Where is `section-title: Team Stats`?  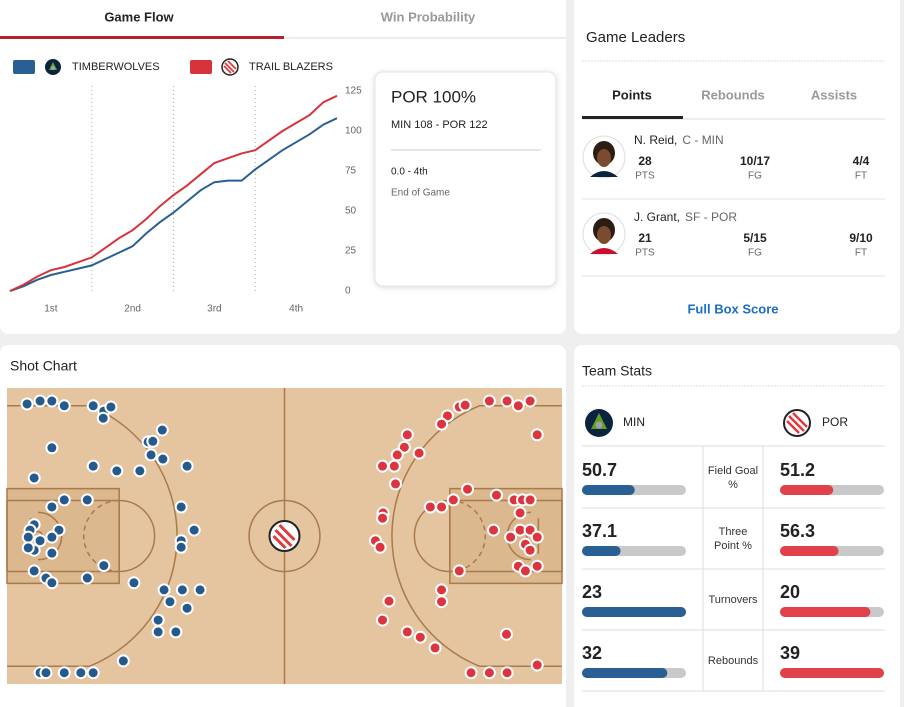 section-title: Team Stats is located at coordinates (617, 371).